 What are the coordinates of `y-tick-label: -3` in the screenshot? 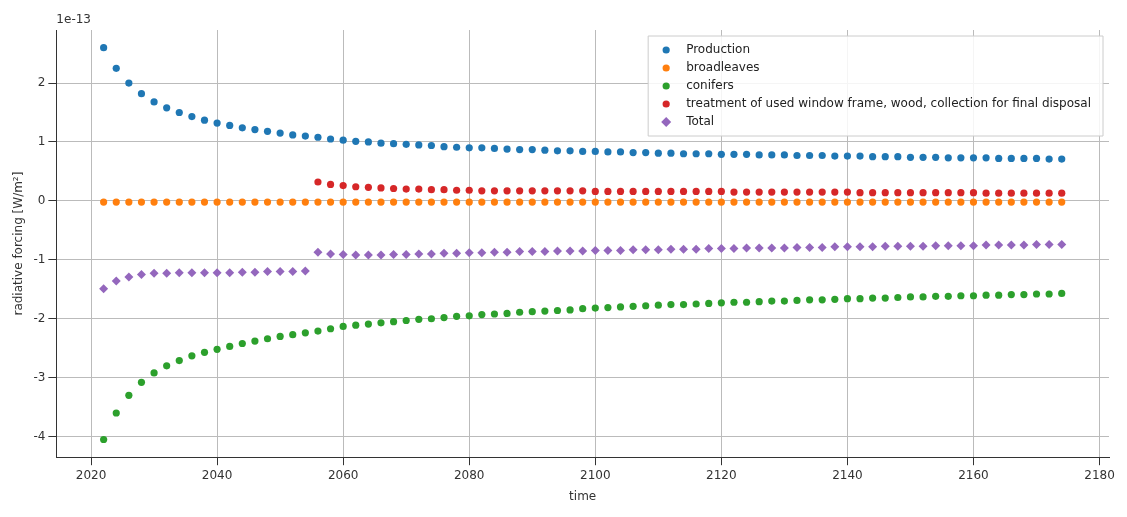 It's located at (39, 376).